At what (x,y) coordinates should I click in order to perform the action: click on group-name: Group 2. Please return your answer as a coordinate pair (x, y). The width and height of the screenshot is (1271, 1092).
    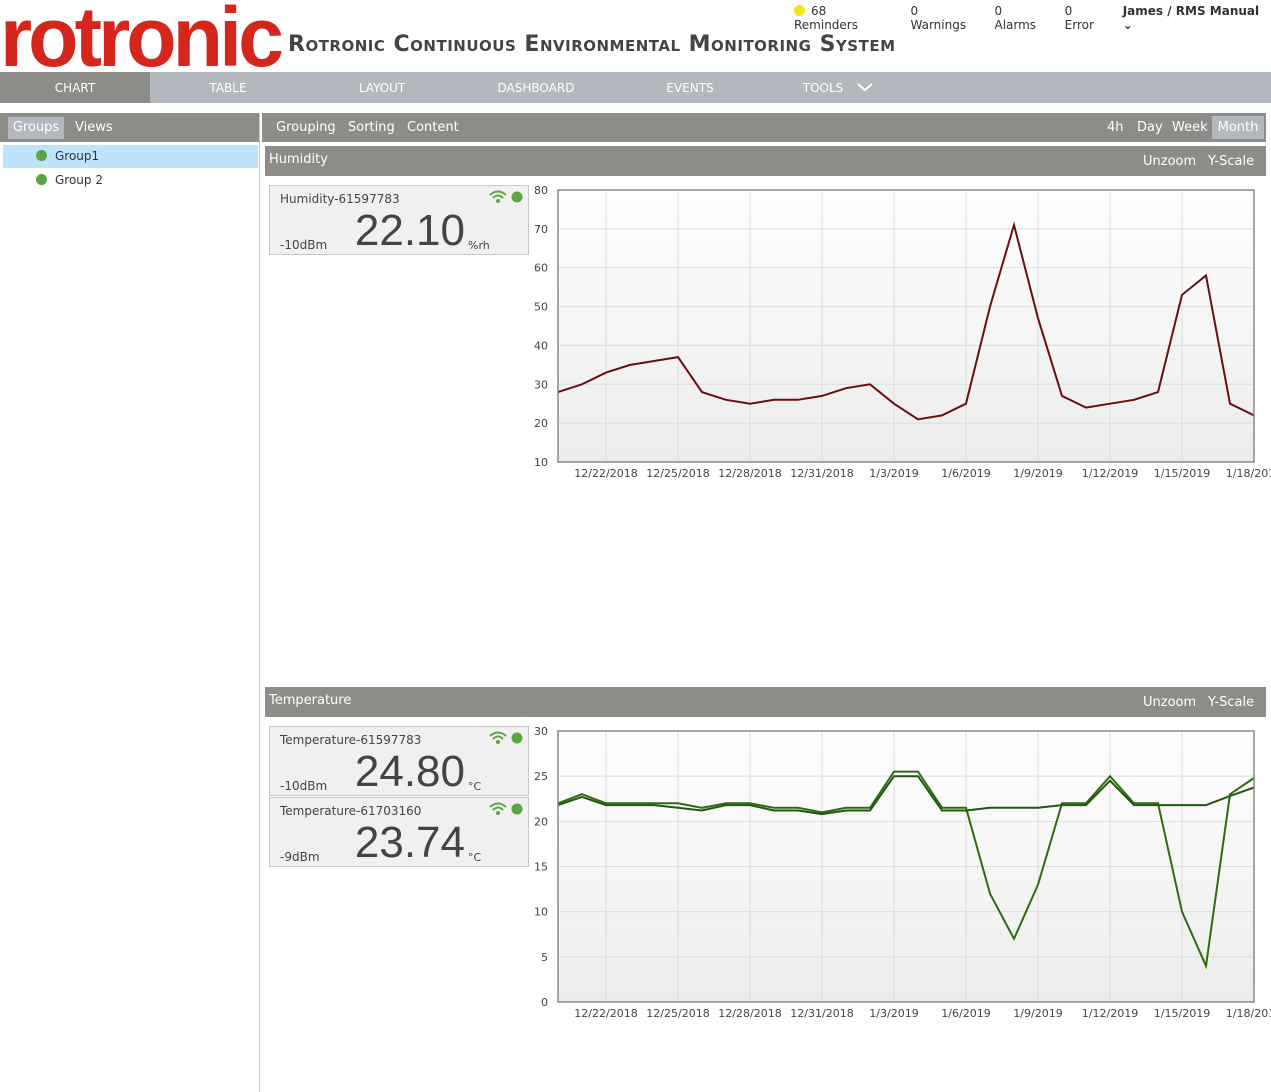
    Looking at the image, I should click on (79, 180).